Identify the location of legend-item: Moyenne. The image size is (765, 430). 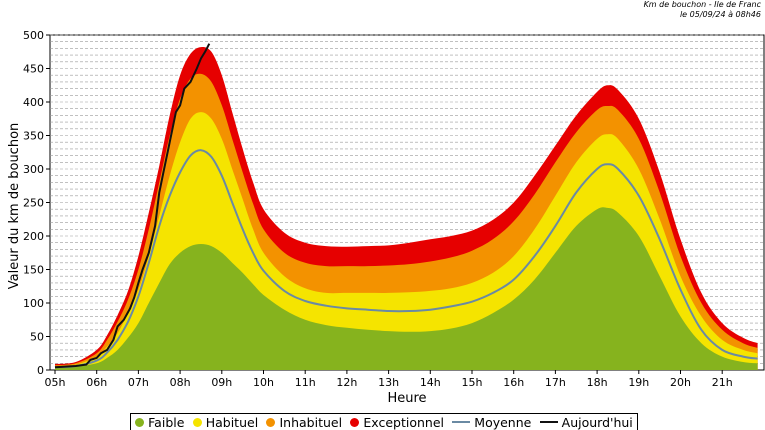
(491, 422).